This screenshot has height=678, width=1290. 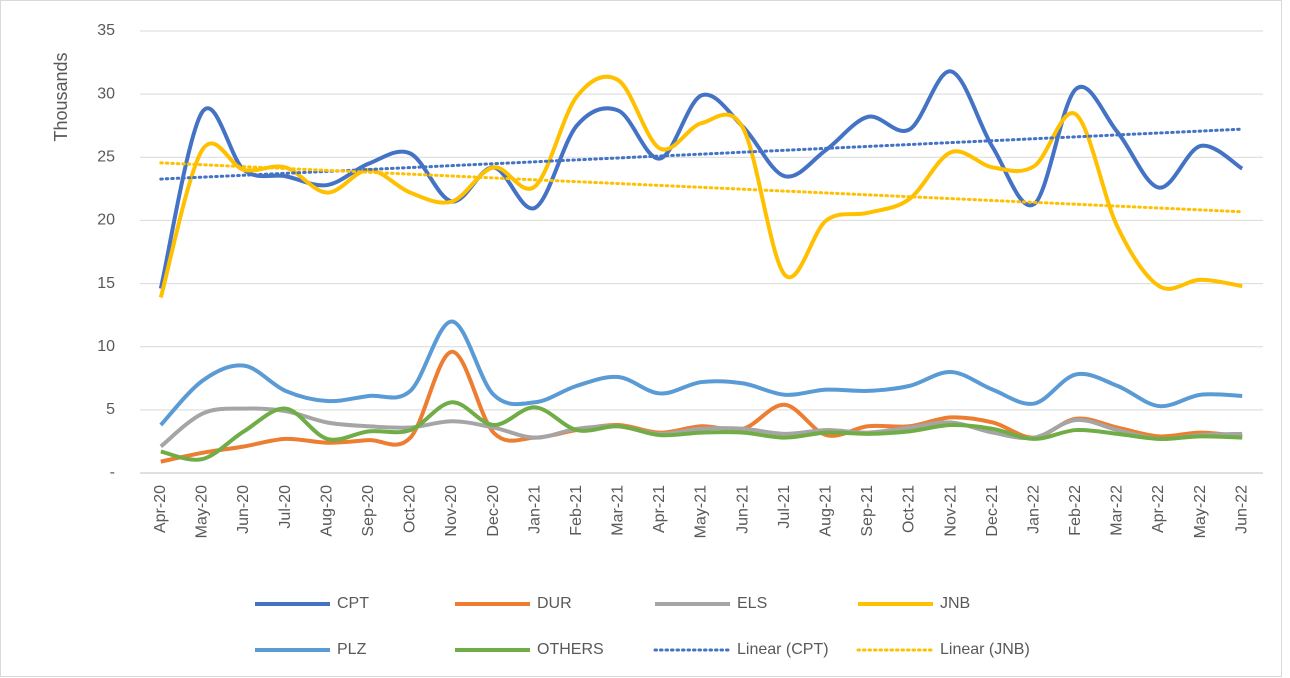 I want to click on x-tick-label: Jan-21, so click(x=534, y=509).